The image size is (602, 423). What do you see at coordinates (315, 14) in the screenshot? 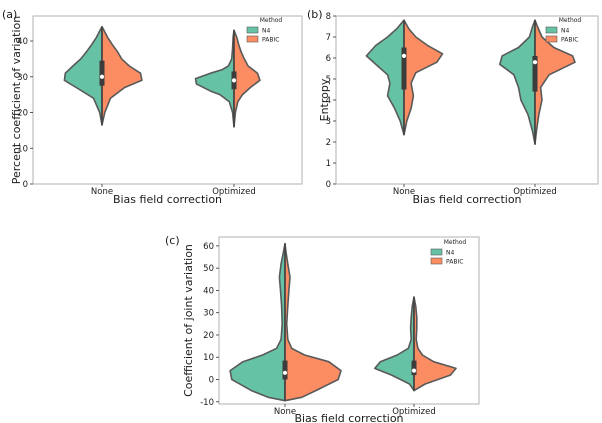
I see `panel-label: (b)` at bounding box center [315, 14].